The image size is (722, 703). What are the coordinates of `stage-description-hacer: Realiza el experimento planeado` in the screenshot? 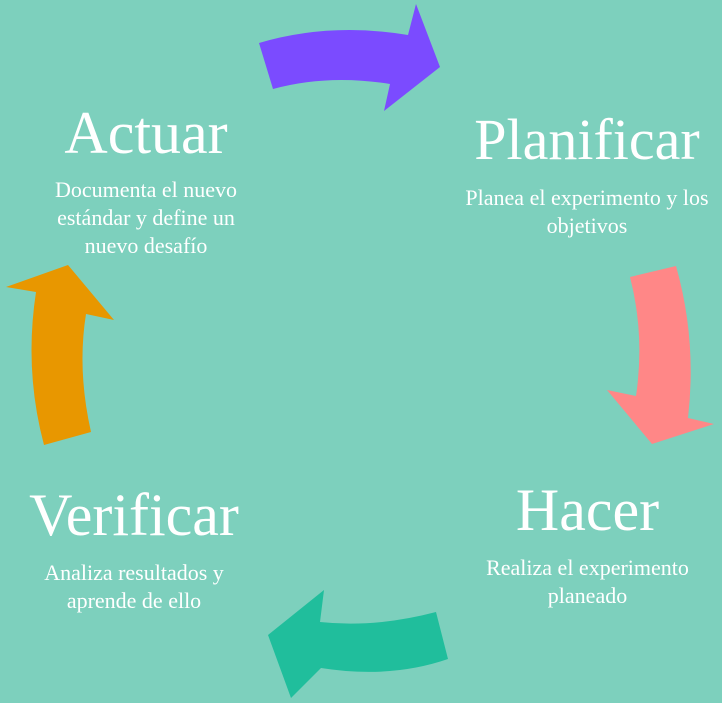 It's located at (587, 582).